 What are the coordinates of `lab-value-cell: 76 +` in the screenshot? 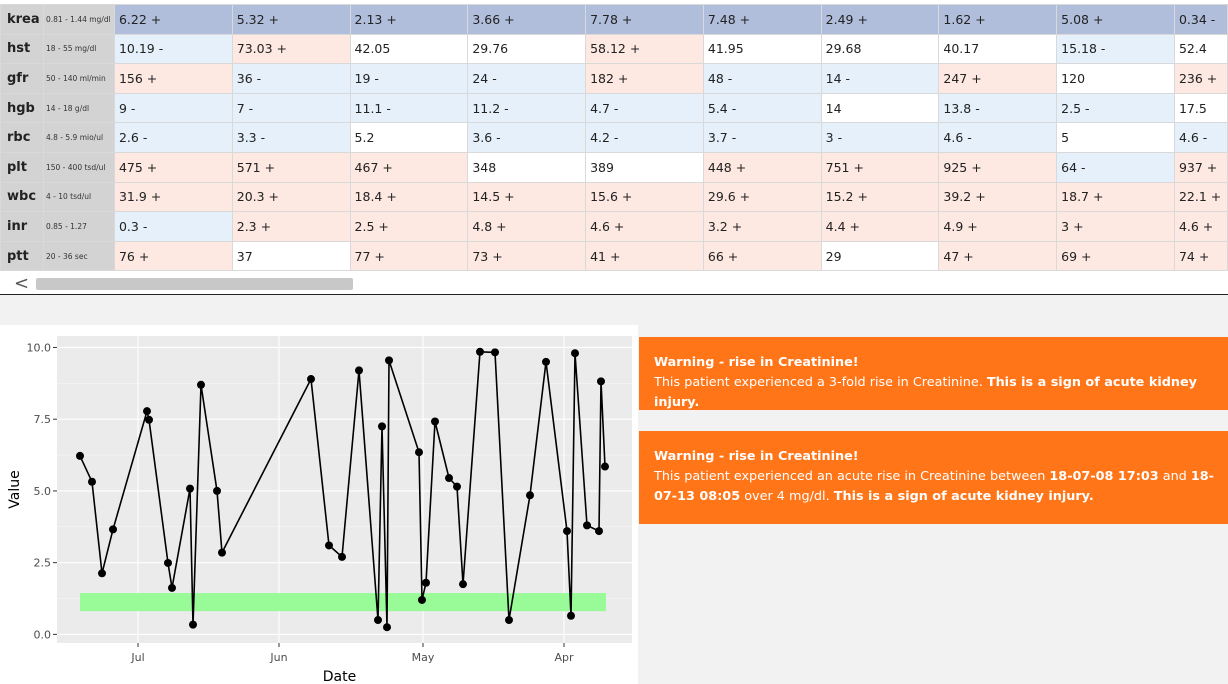 It's located at (173, 256).